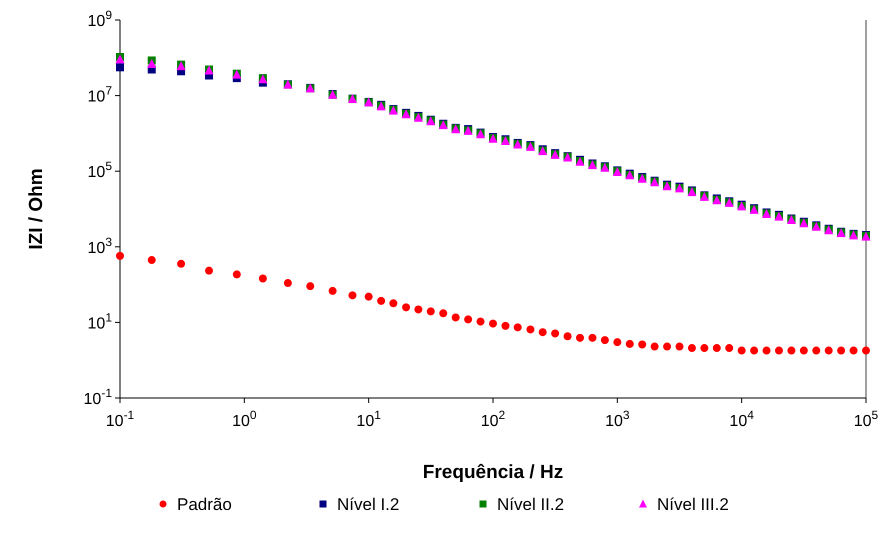 This screenshot has width=882, height=533. Describe the element at coordinates (100, 19) in the screenshot. I see `y-tick-label: 10$^{9}$` at that location.